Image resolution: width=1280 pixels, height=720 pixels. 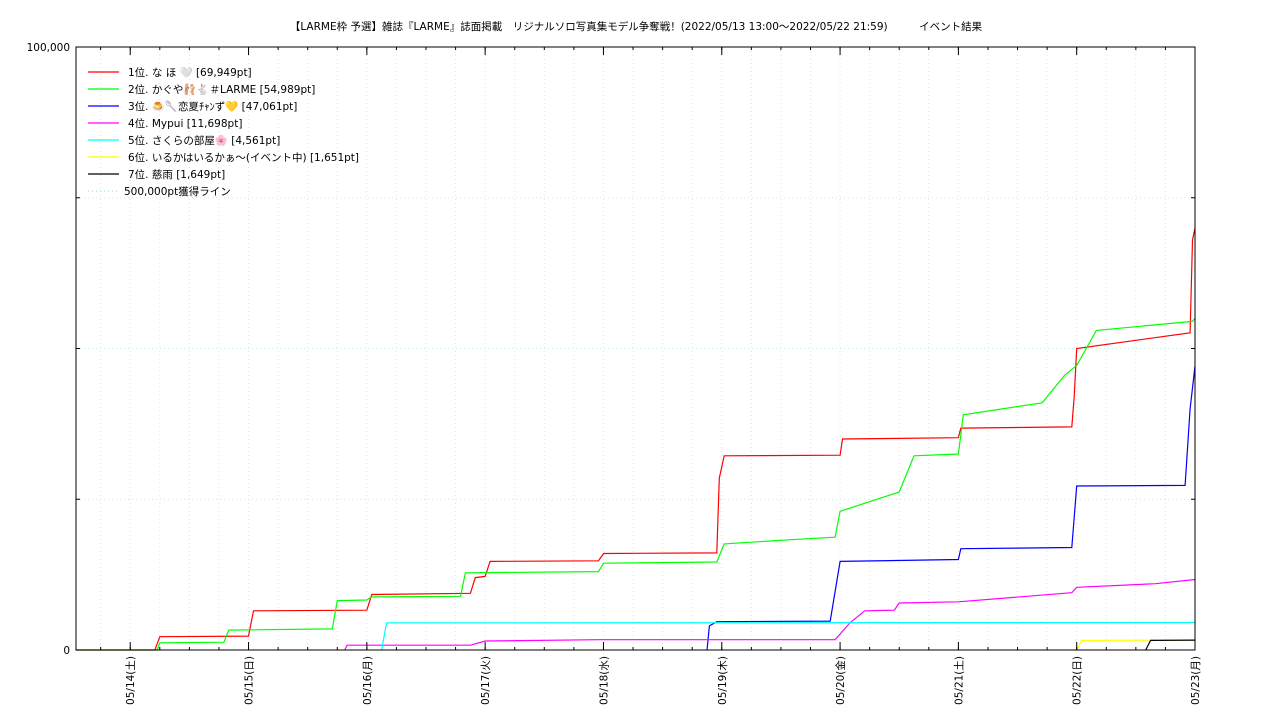 I want to click on x-tick-label: 05/16(月), so click(x=368, y=680).